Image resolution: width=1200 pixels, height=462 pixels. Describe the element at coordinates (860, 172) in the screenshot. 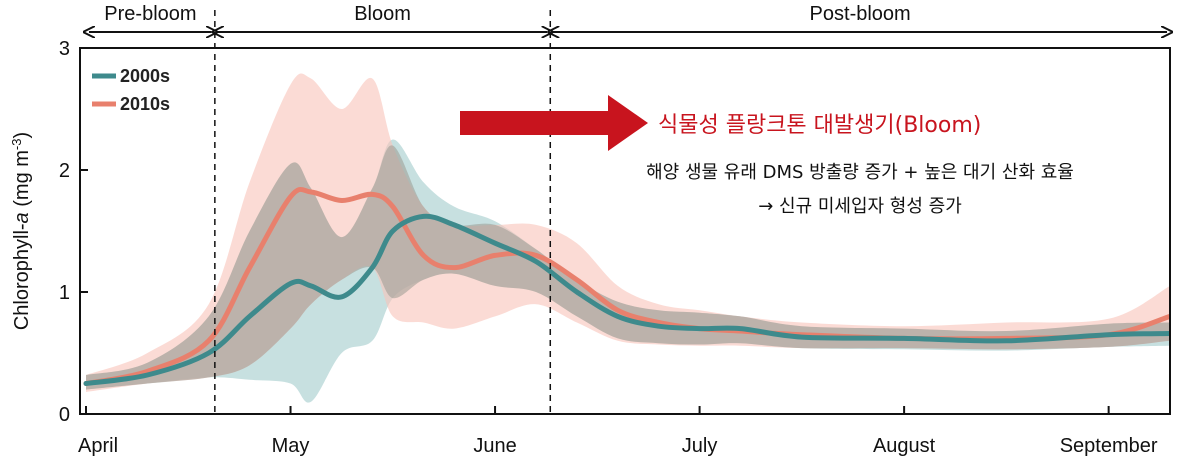

I see `annotation-line-1: 해양 생물 유래 DMS 방출량 증가 + 높은 대기 산화 효율` at that location.